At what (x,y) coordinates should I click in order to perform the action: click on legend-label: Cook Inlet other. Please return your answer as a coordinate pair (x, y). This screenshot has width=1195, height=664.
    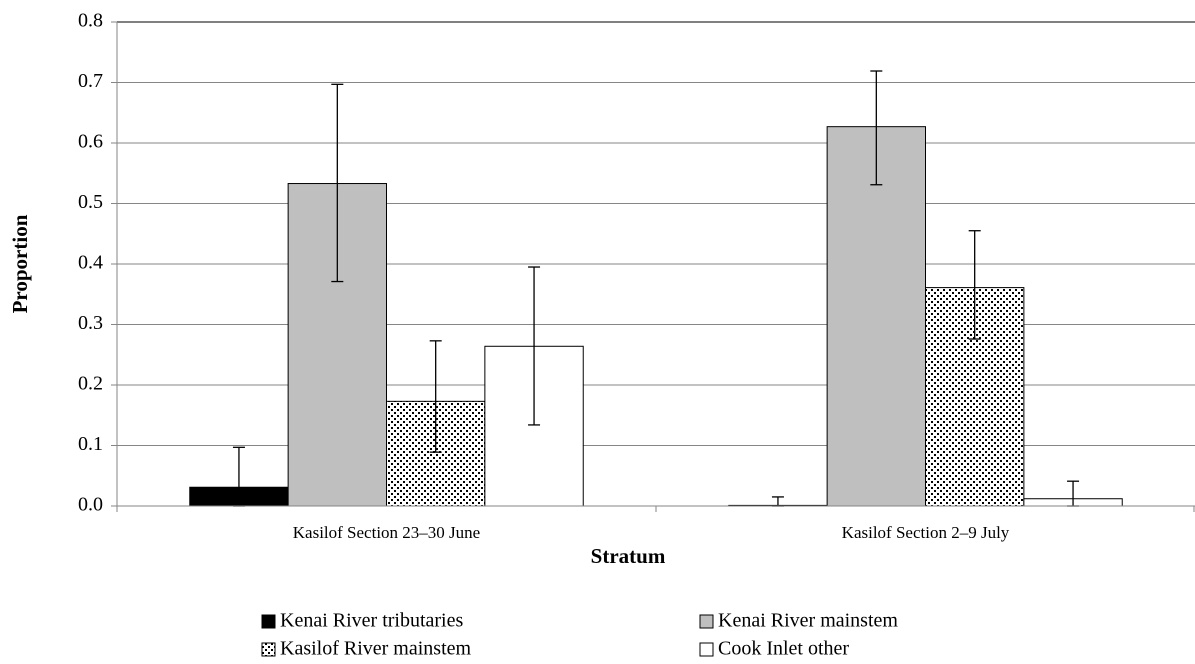
    Looking at the image, I should click on (783, 649).